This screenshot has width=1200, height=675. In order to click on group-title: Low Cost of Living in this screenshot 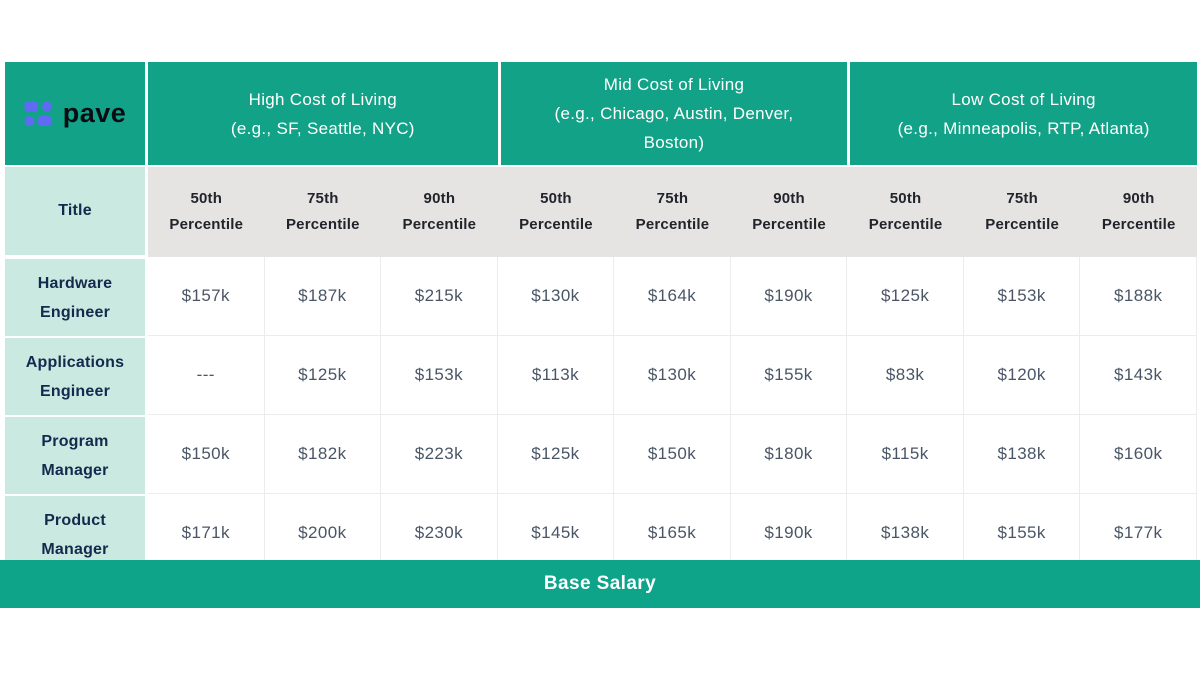, I will do `click(1023, 99)`.